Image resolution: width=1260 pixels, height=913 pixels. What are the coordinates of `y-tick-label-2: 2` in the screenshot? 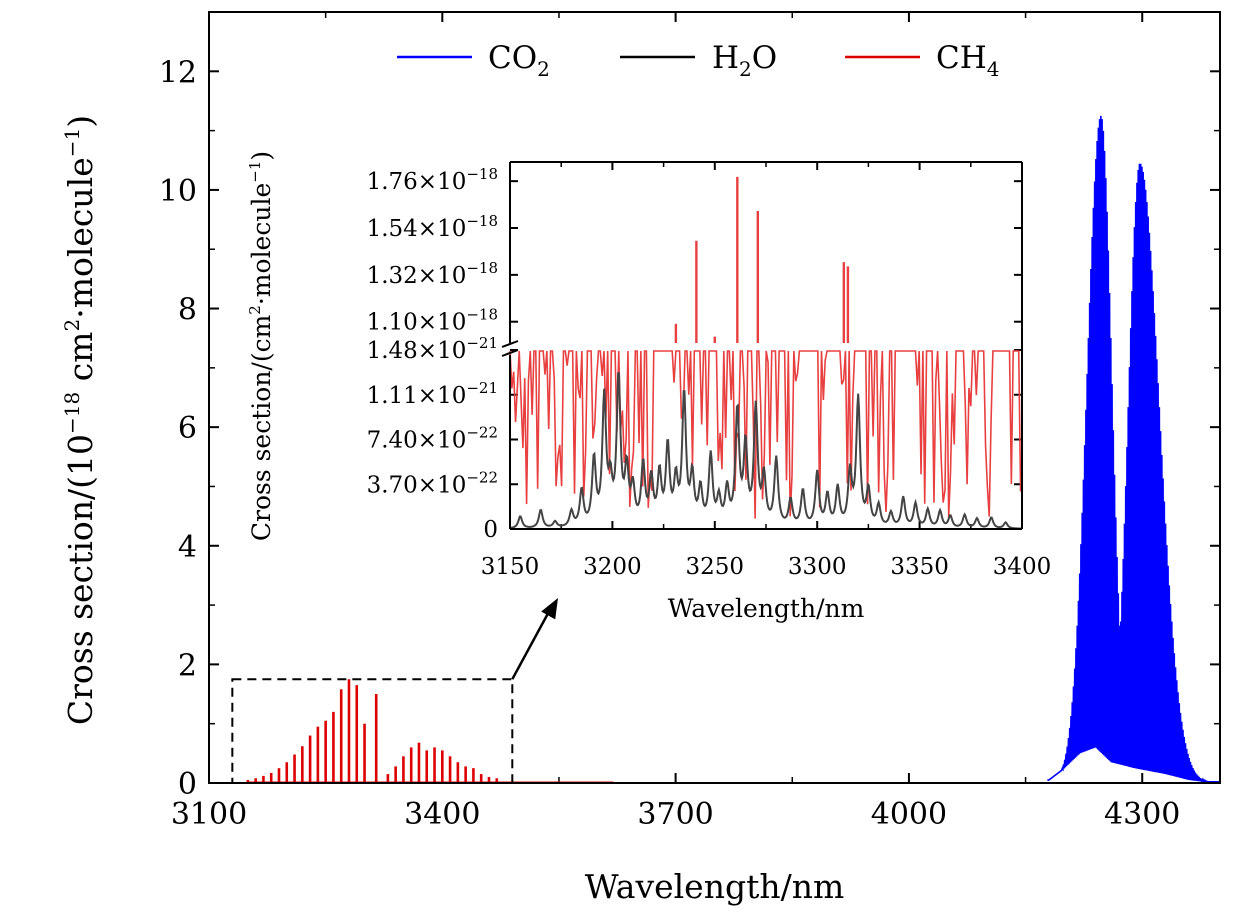 It's located at (187, 665).